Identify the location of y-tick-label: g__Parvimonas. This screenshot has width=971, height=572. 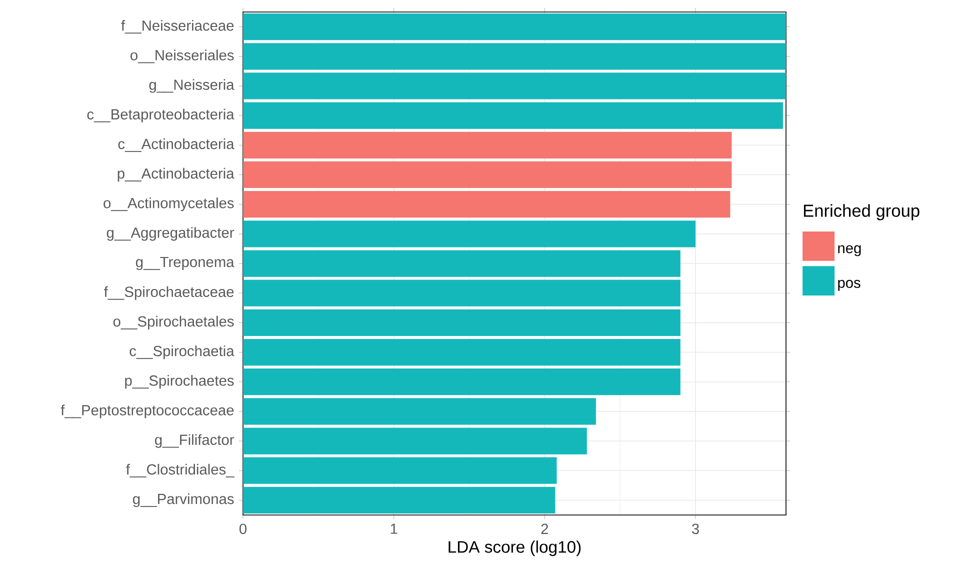
(183, 500).